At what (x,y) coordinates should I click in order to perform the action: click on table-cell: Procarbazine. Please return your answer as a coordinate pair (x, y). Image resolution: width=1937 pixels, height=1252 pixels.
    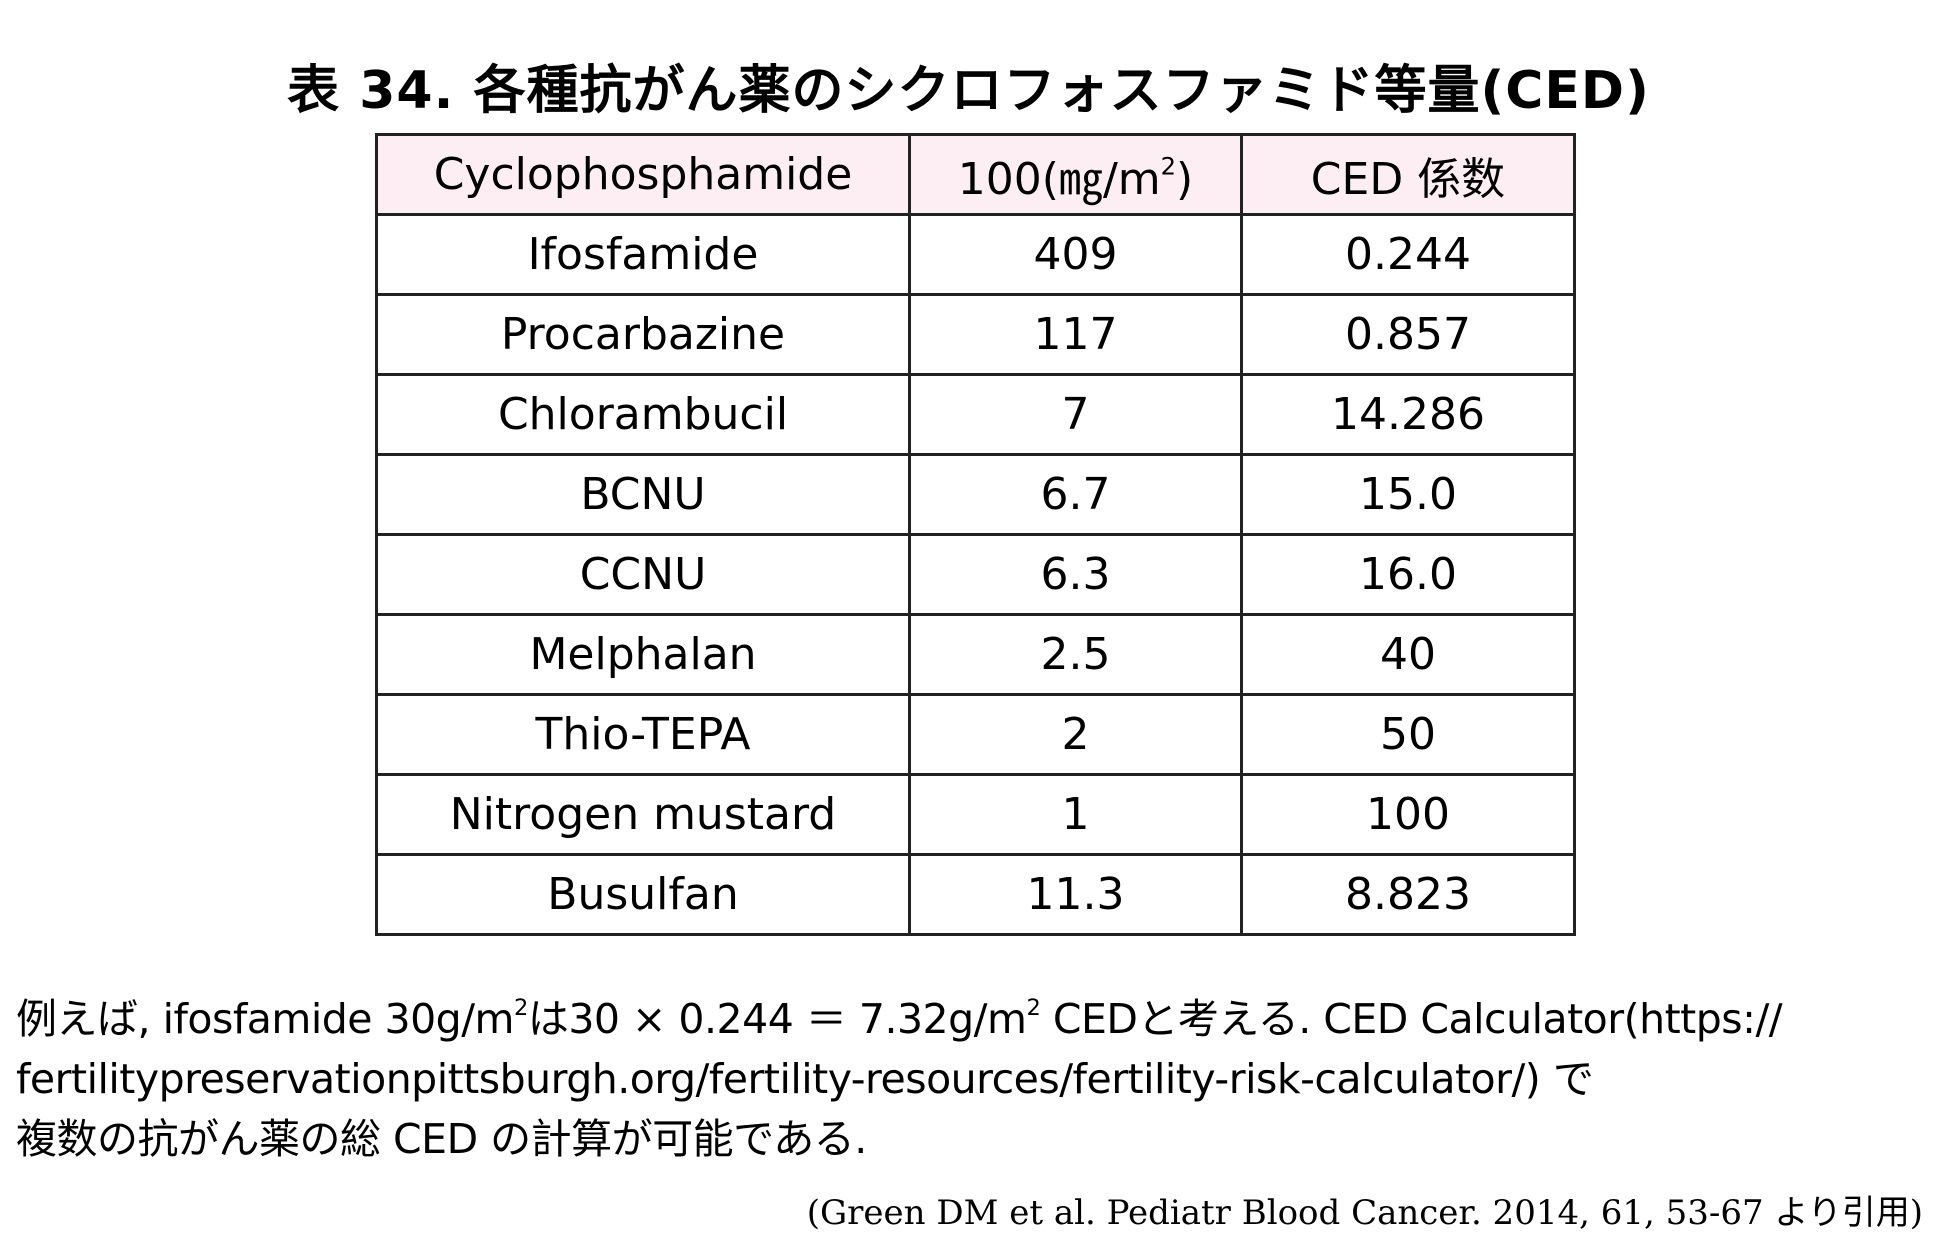
    Looking at the image, I should click on (643, 334).